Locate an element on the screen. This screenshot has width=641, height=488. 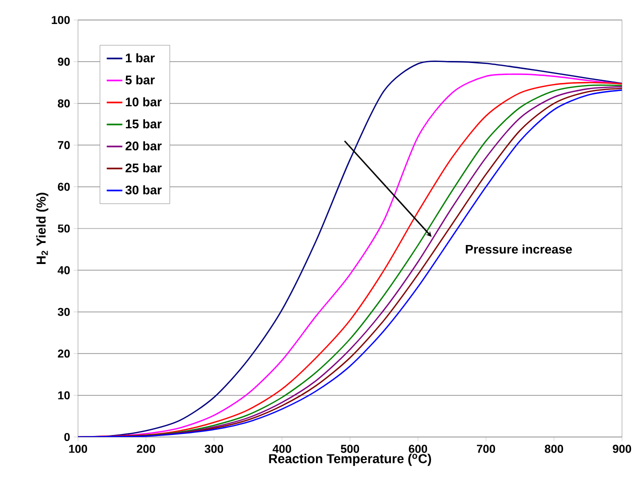
legend-label: 30 bar is located at coordinates (143, 189).